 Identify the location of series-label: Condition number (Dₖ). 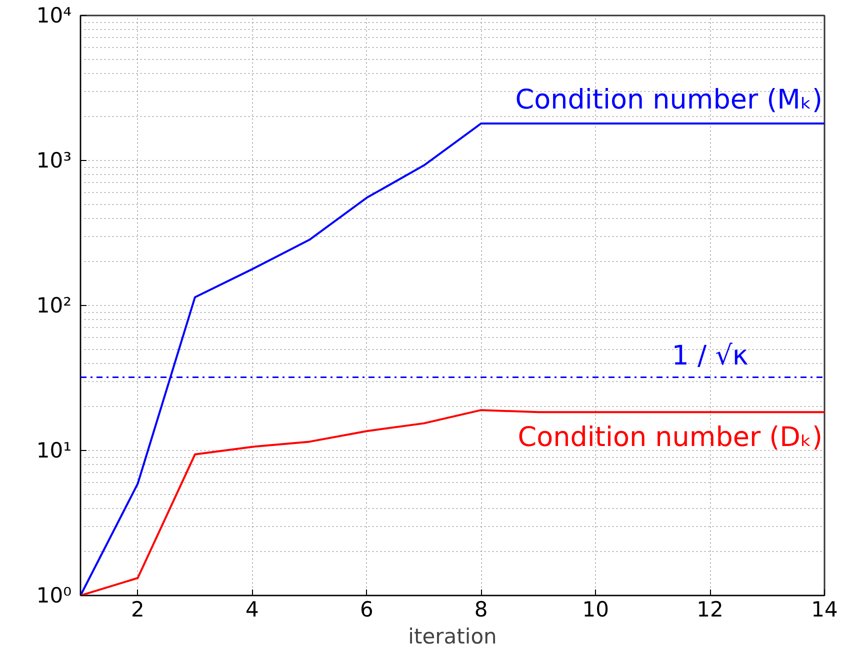
(670, 438).